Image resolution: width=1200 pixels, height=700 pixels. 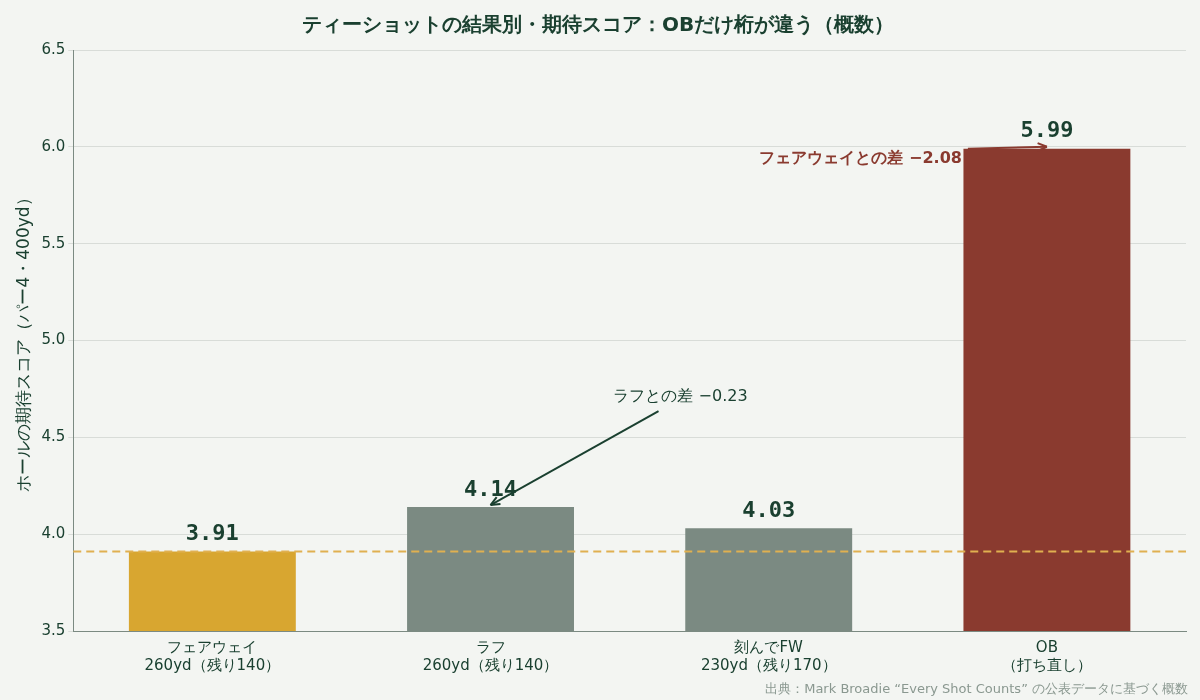 I want to click on y-tick-label: 4.0, so click(x=53, y=533).